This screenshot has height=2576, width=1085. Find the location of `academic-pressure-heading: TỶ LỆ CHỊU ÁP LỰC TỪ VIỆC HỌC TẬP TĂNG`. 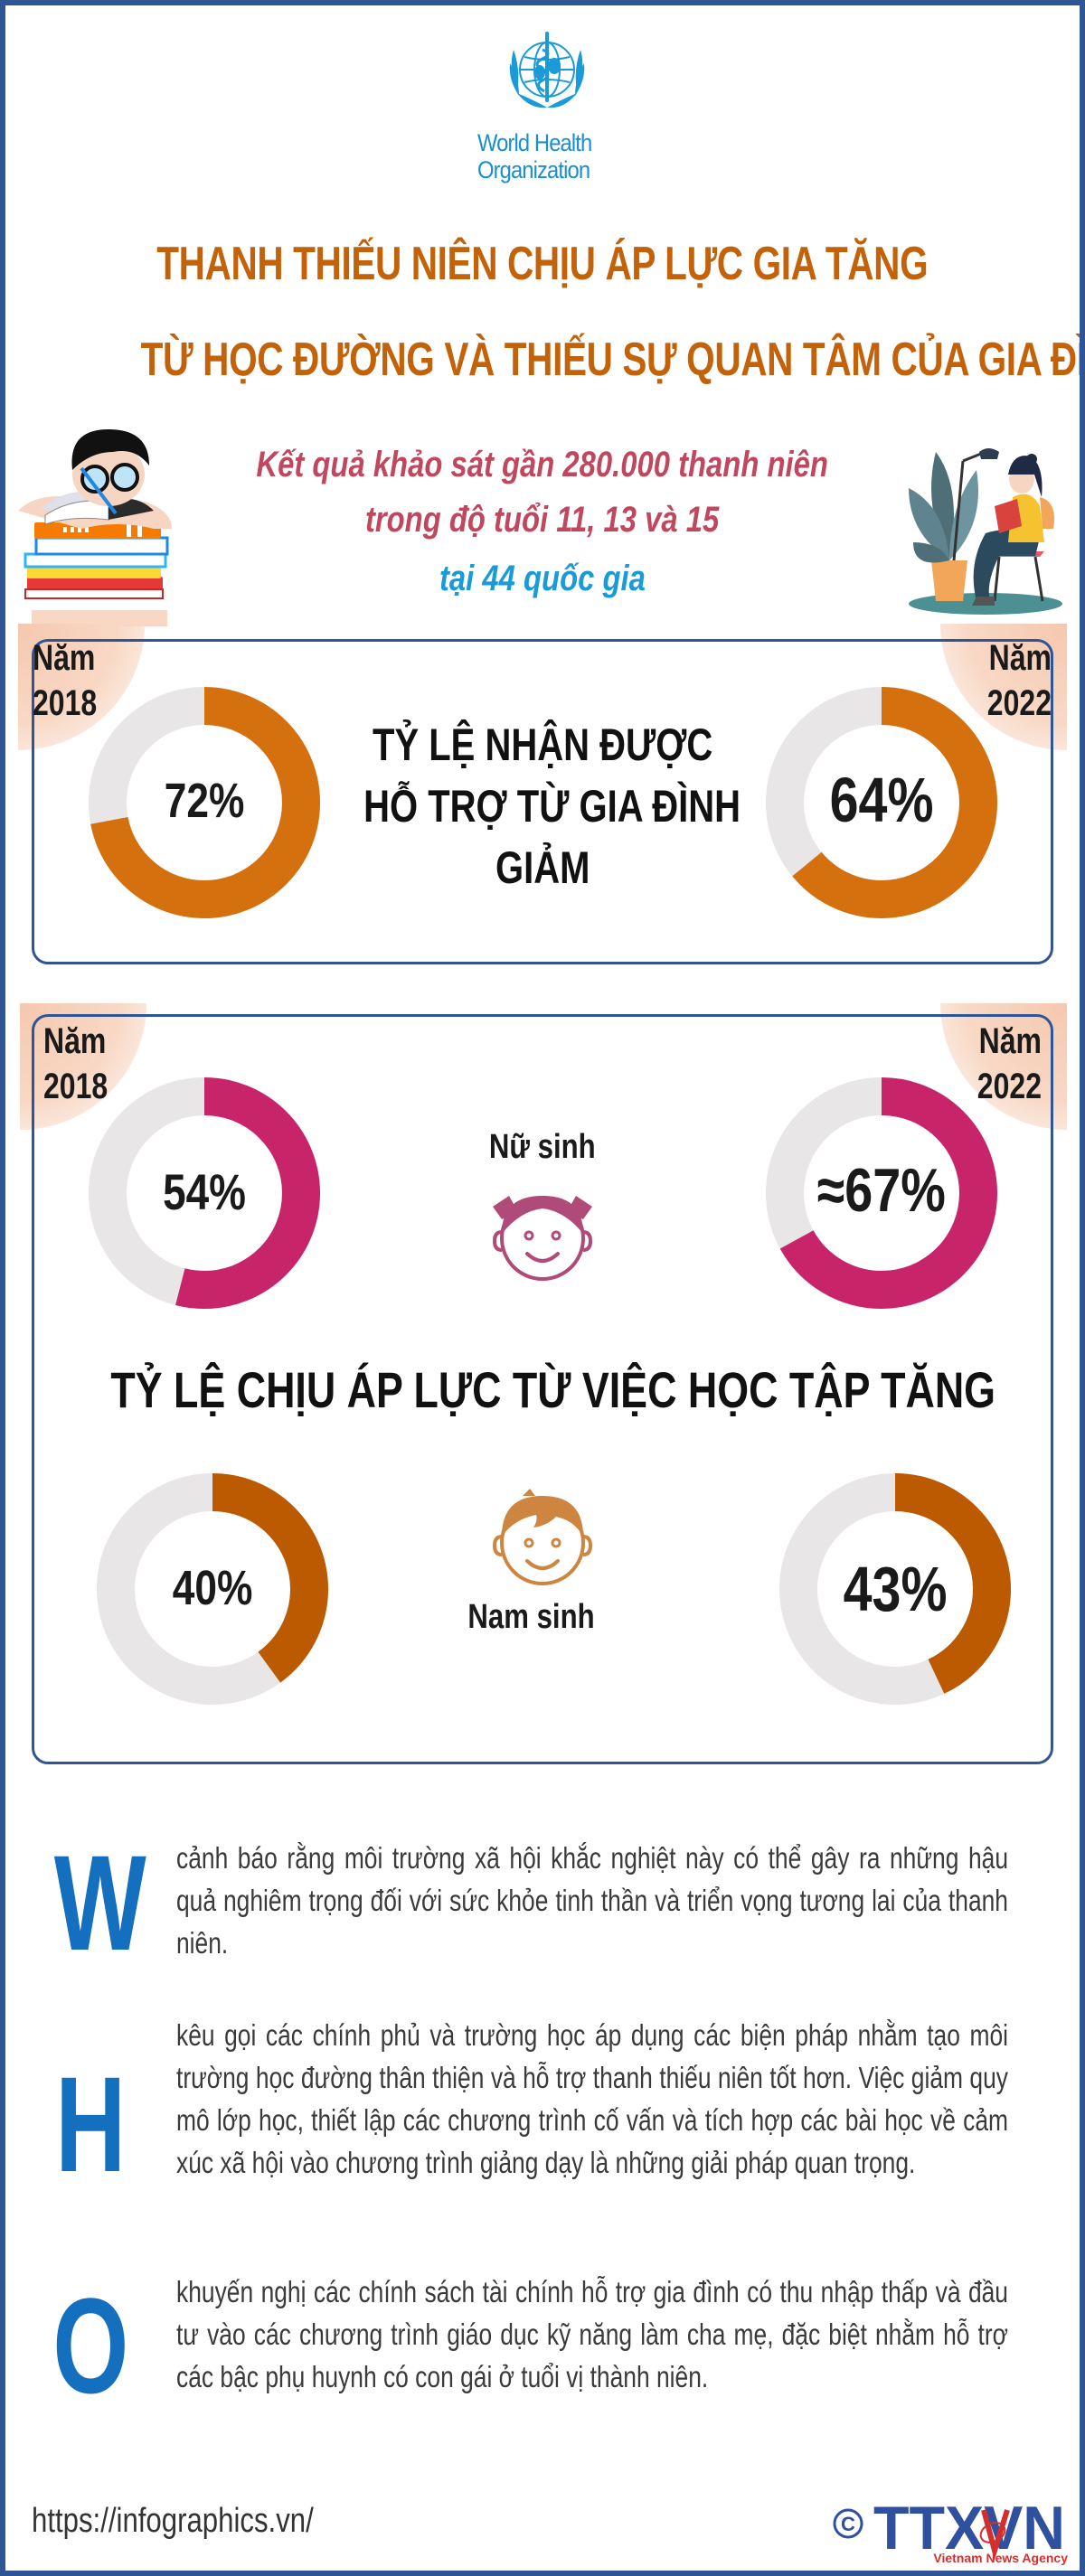

academic-pressure-heading: TỶ LỆ CHỊU ÁP LỰC TỪ VIỆC HỌC TẬP TĂNG is located at coordinates (553, 1389).